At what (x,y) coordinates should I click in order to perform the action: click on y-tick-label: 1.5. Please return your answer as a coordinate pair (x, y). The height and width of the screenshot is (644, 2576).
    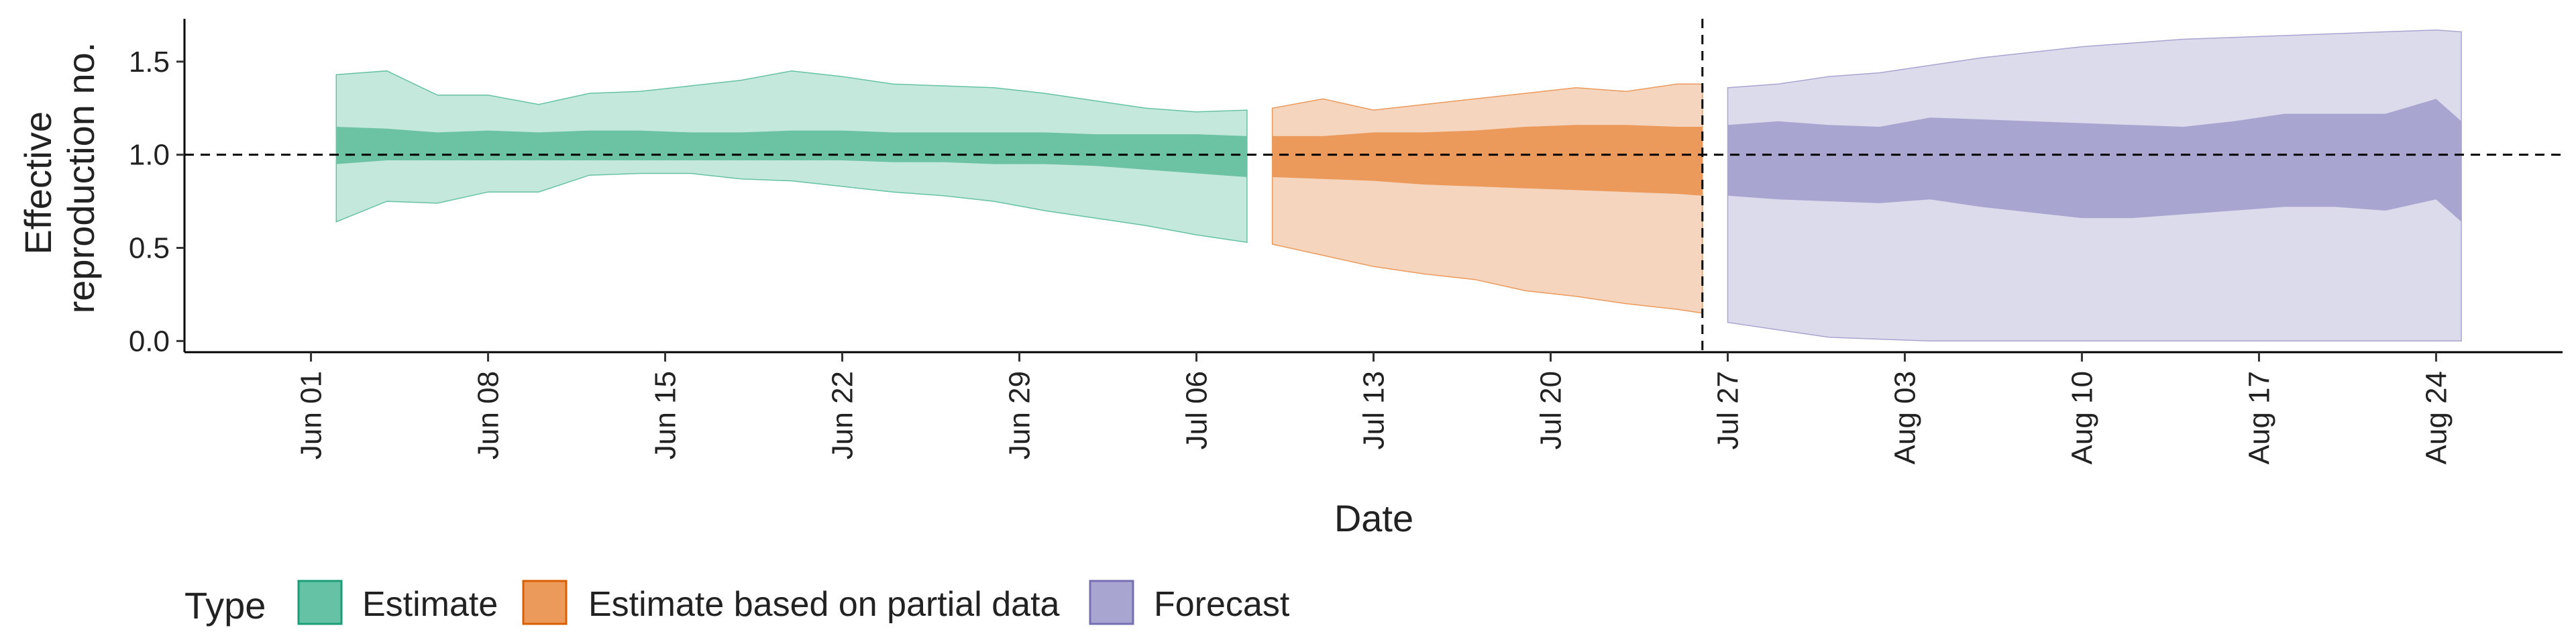
    Looking at the image, I should click on (149, 62).